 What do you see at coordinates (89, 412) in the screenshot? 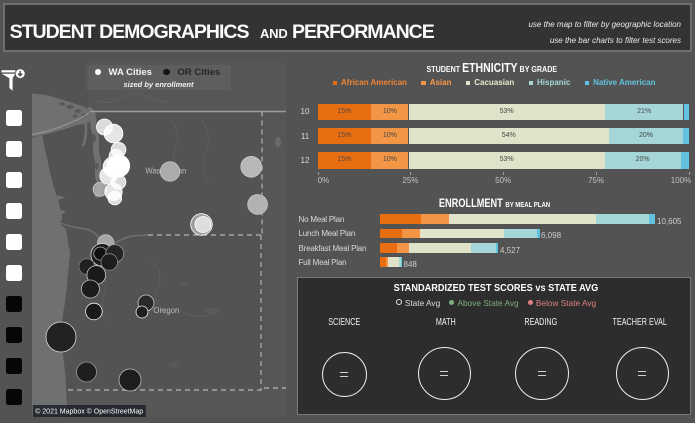
I see `svg-text: © 2021 Mapbox © OpenStreetMap` at bounding box center [89, 412].